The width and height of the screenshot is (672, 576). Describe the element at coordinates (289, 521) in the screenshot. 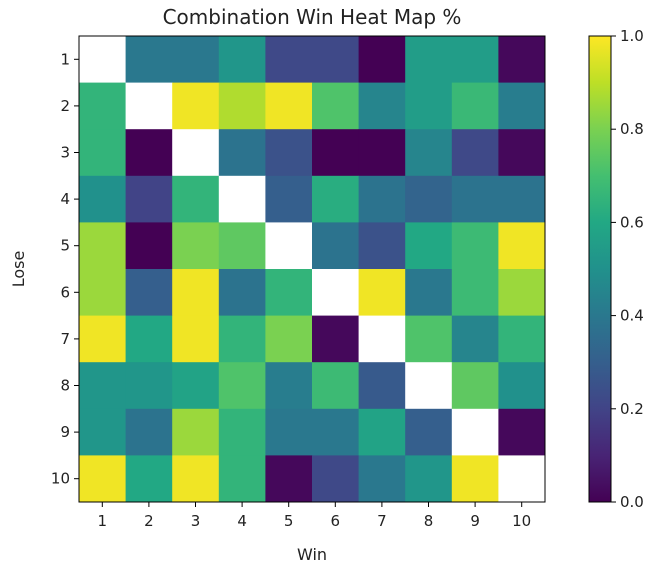

I see `x-tick-label: 5` at that location.